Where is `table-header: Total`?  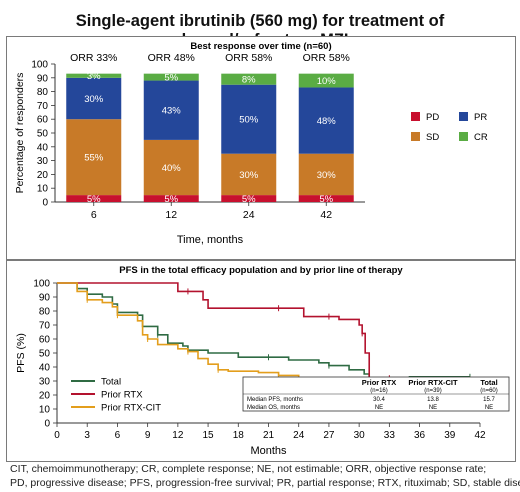
table-header: Total is located at coordinates (488, 382).